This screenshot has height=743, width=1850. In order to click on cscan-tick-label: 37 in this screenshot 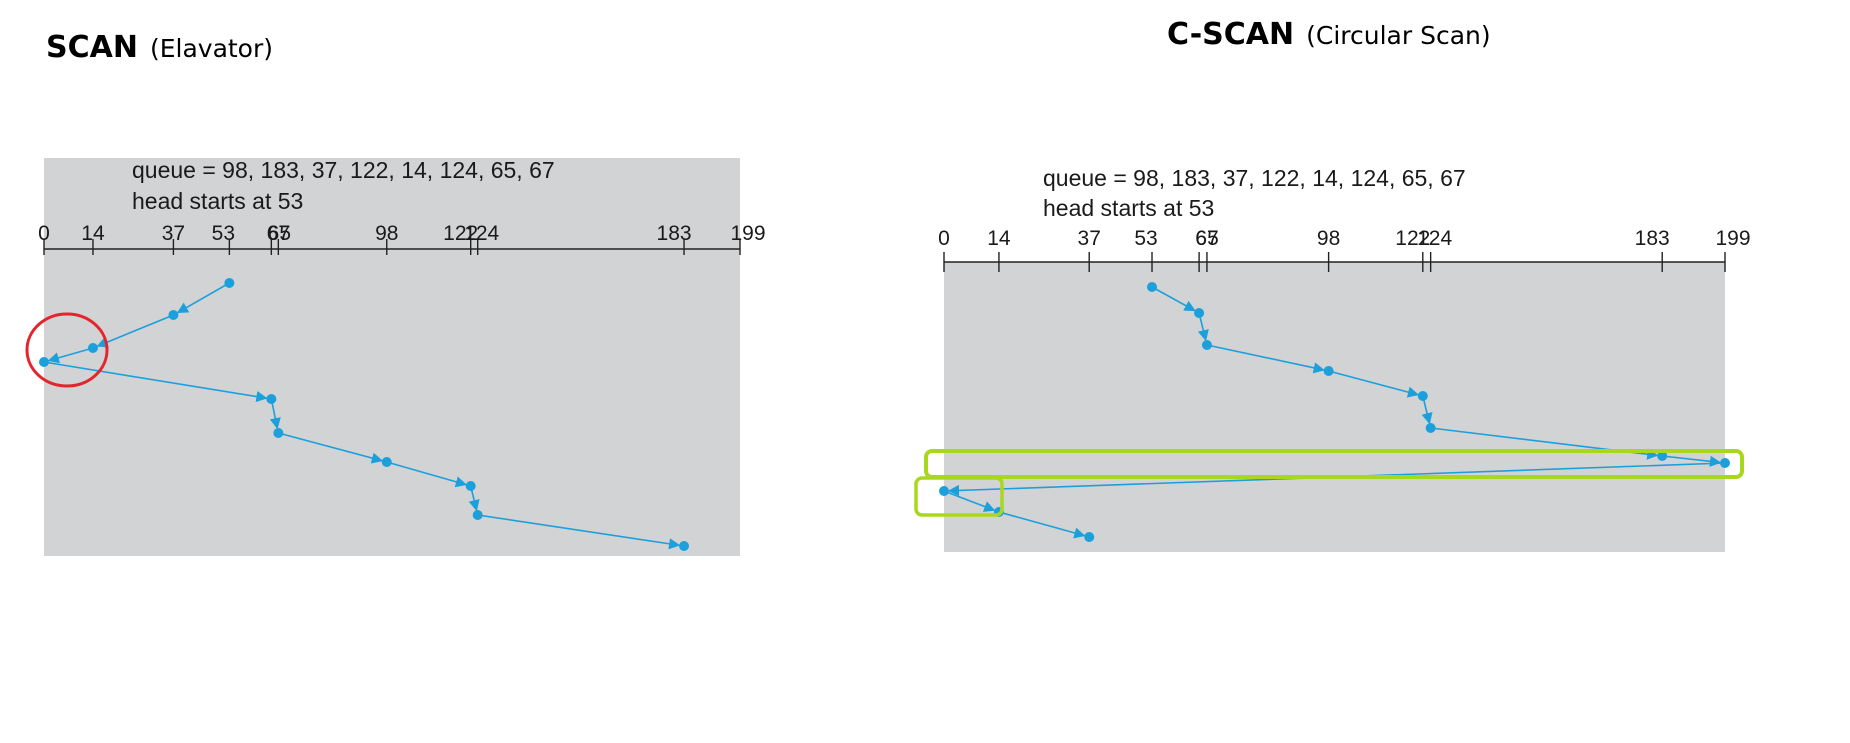, I will do `click(1089, 238)`.